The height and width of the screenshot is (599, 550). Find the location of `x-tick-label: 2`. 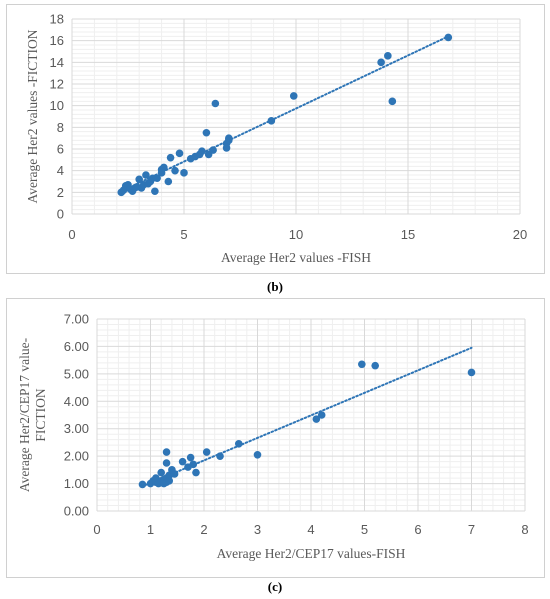

x-tick-label: 2 is located at coordinates (203, 529).